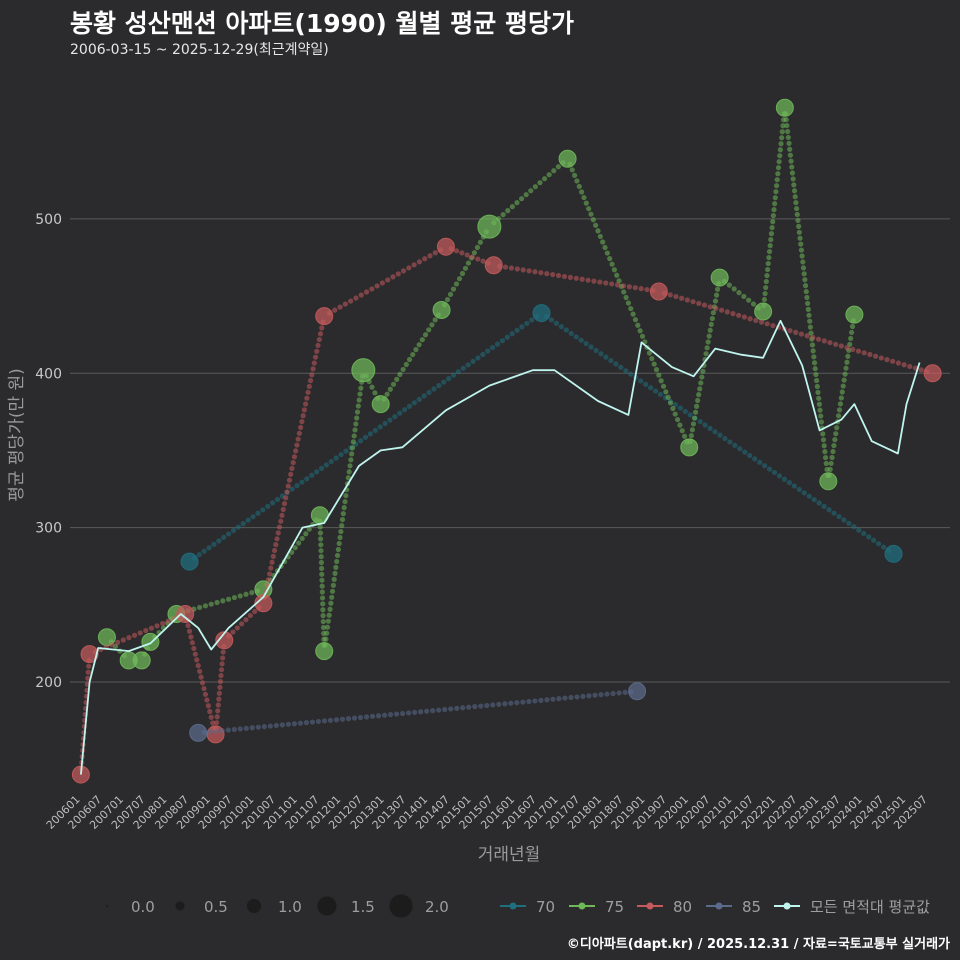 The height and width of the screenshot is (960, 960). What do you see at coordinates (751, 907) in the screenshot?
I see `legend-label: 85` at bounding box center [751, 907].